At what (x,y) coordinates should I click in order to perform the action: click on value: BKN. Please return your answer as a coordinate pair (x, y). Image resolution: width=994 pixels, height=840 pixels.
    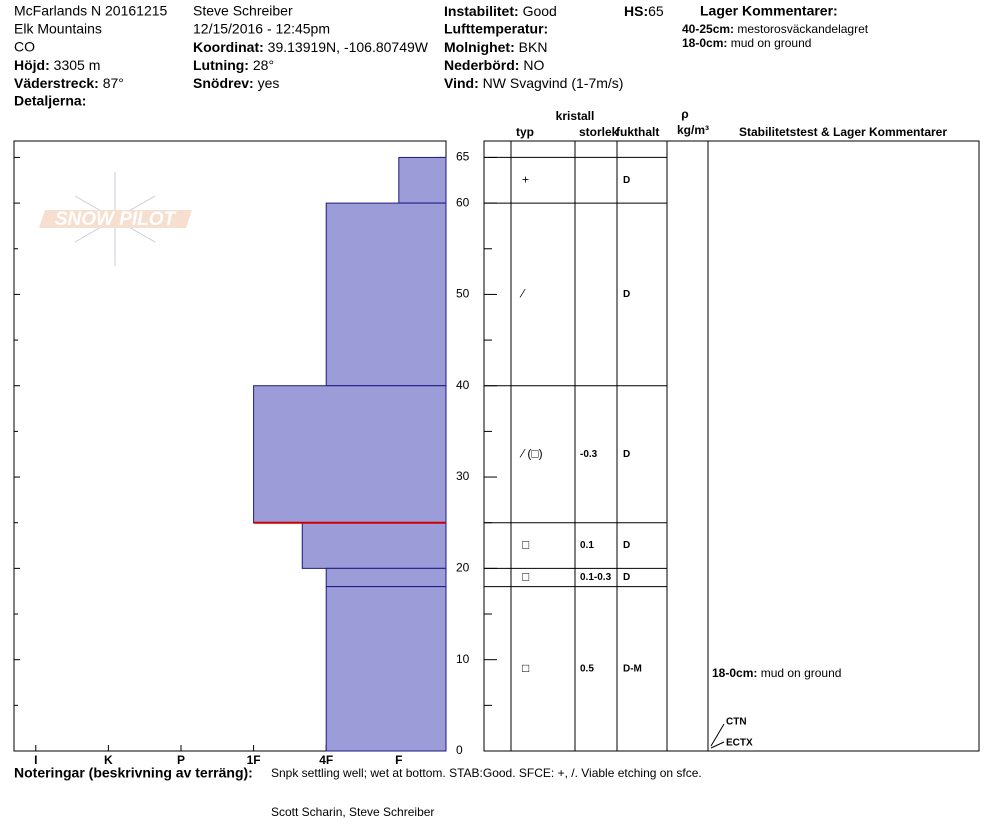
    Looking at the image, I should click on (533, 47).